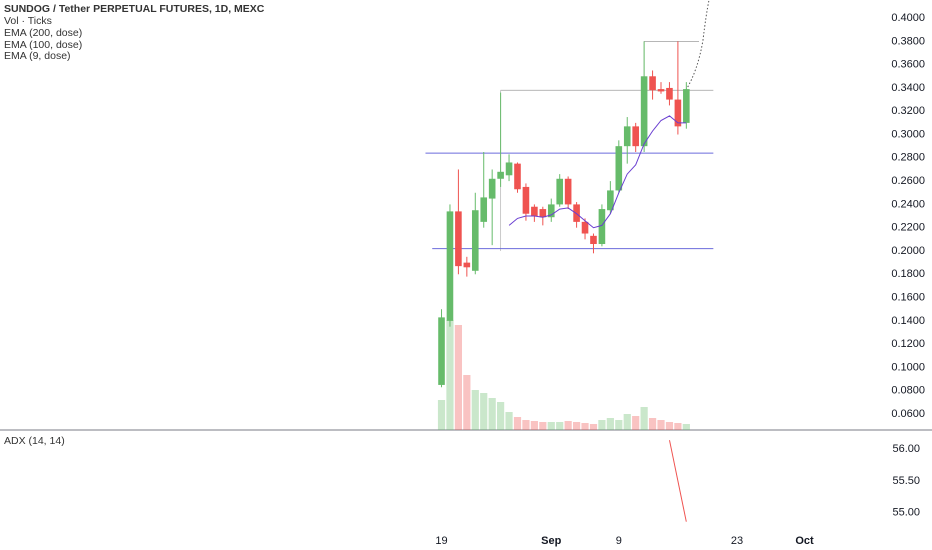 The width and height of the screenshot is (932, 550). What do you see at coordinates (908, 367) in the screenshot?
I see `y-tick-label: 0.1000` at bounding box center [908, 367].